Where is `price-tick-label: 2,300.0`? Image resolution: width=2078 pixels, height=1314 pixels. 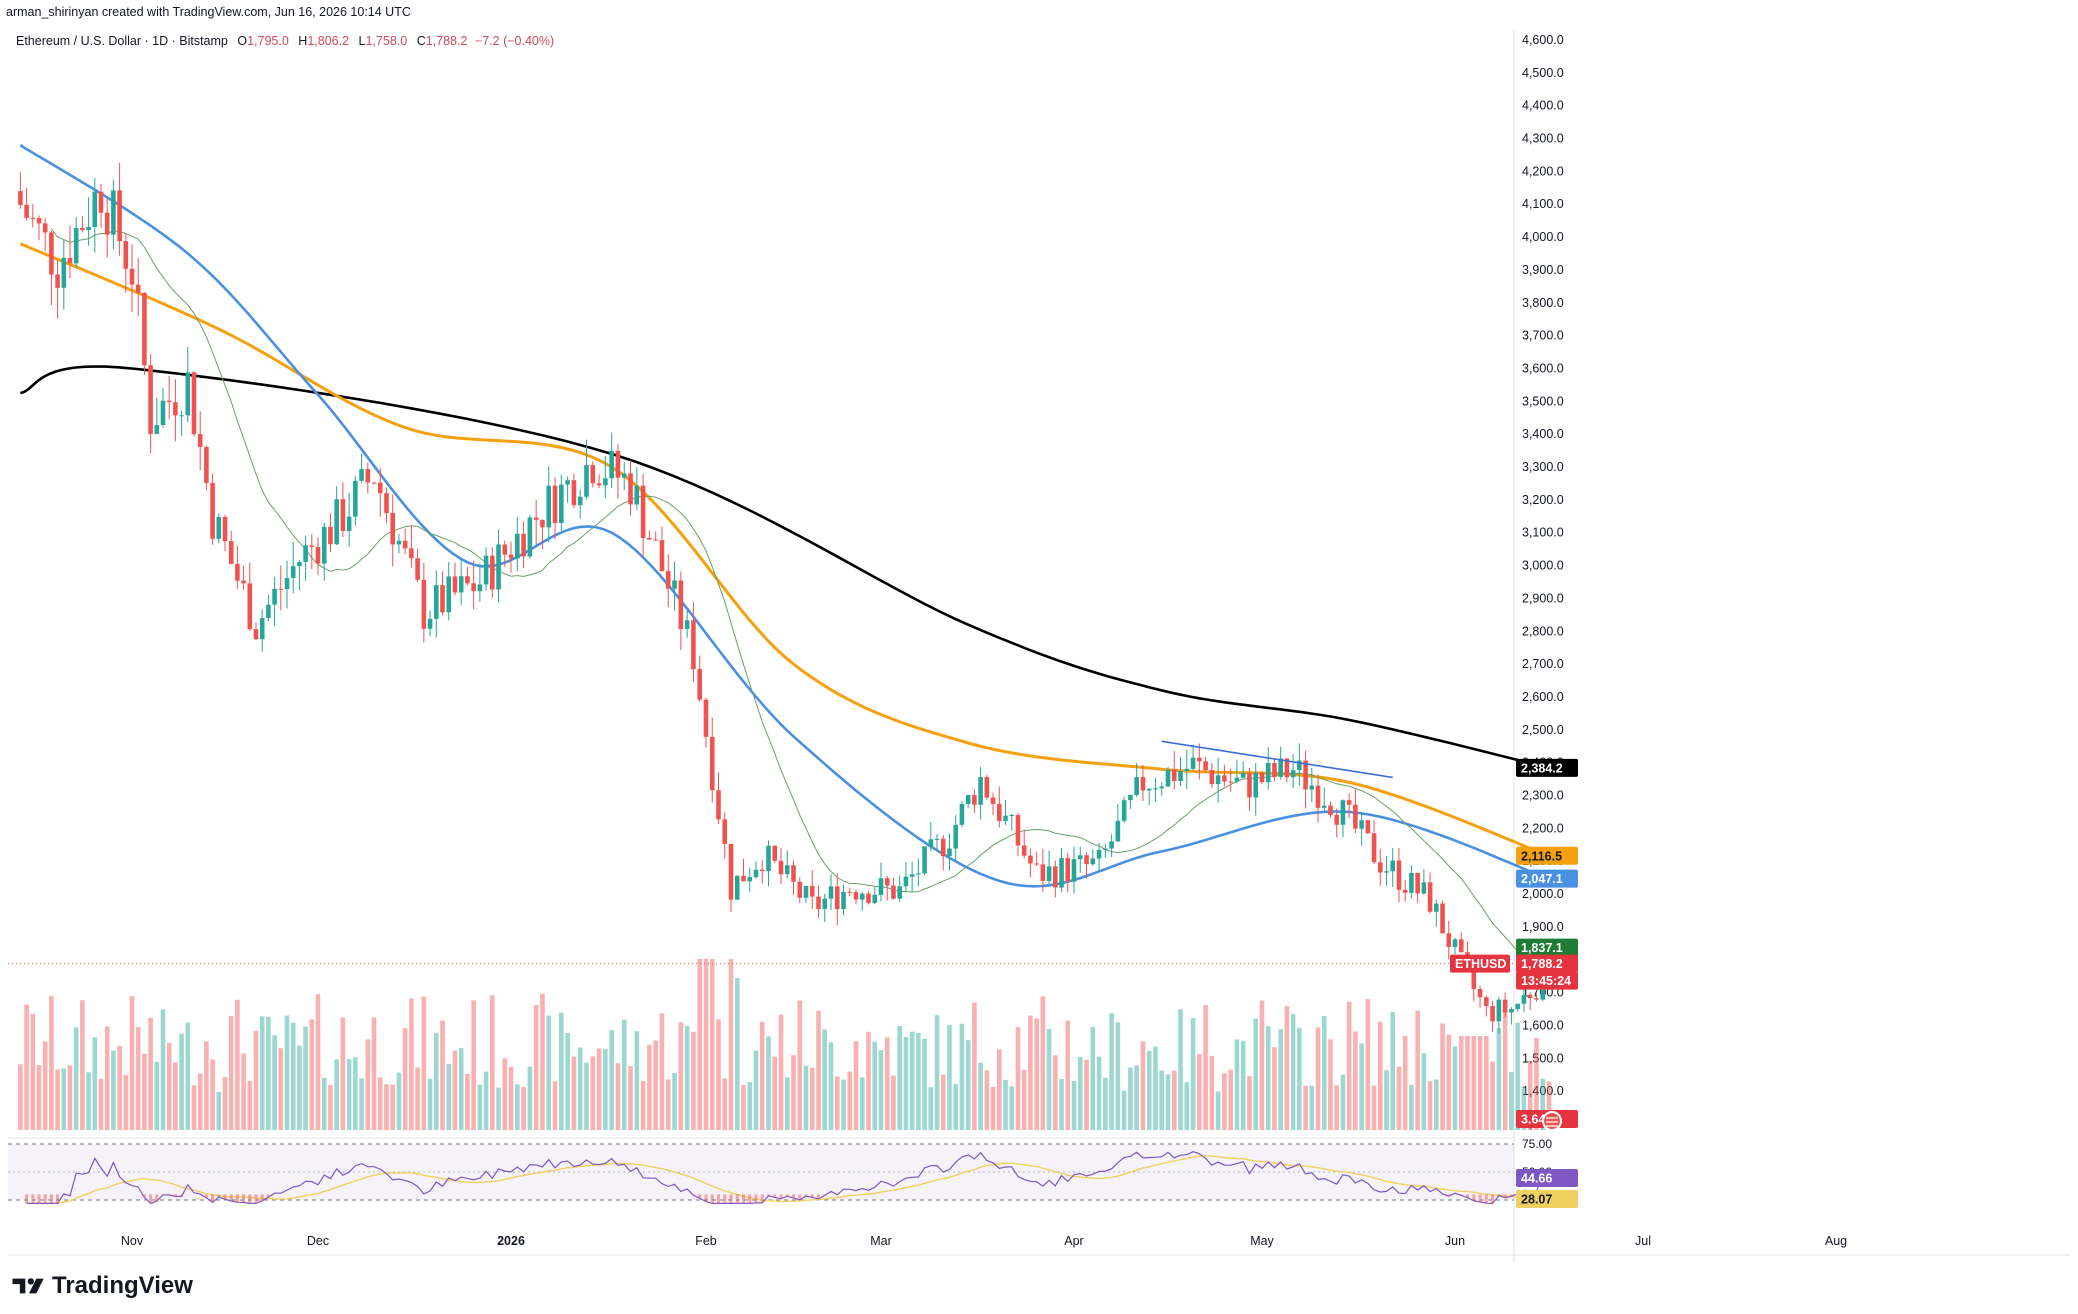
price-tick-label: 2,300.0 is located at coordinates (1543, 796).